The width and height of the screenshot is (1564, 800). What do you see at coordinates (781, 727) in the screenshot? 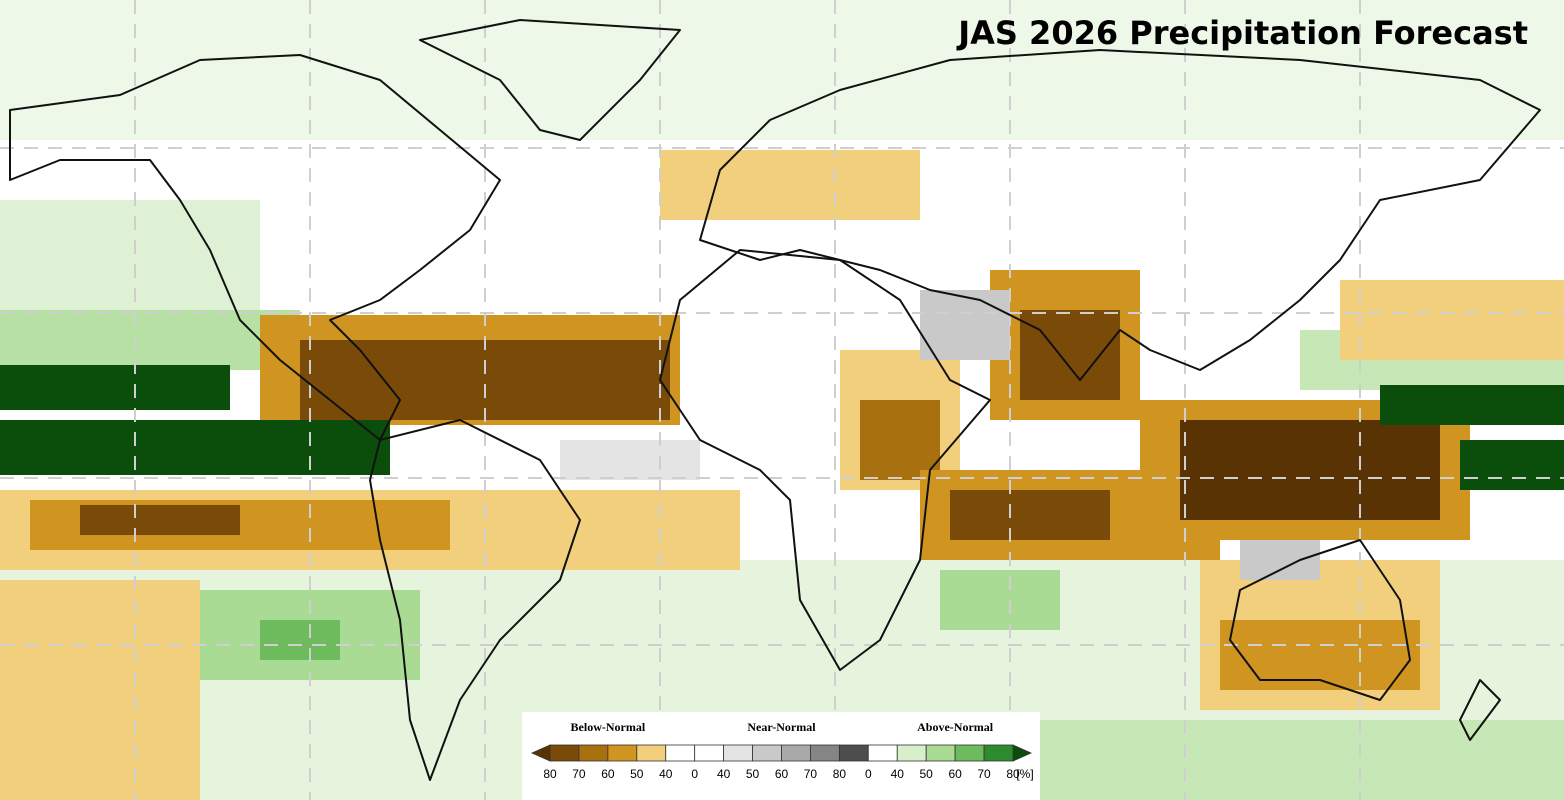
I see `legend-heading: Near-Normal` at bounding box center [781, 727].